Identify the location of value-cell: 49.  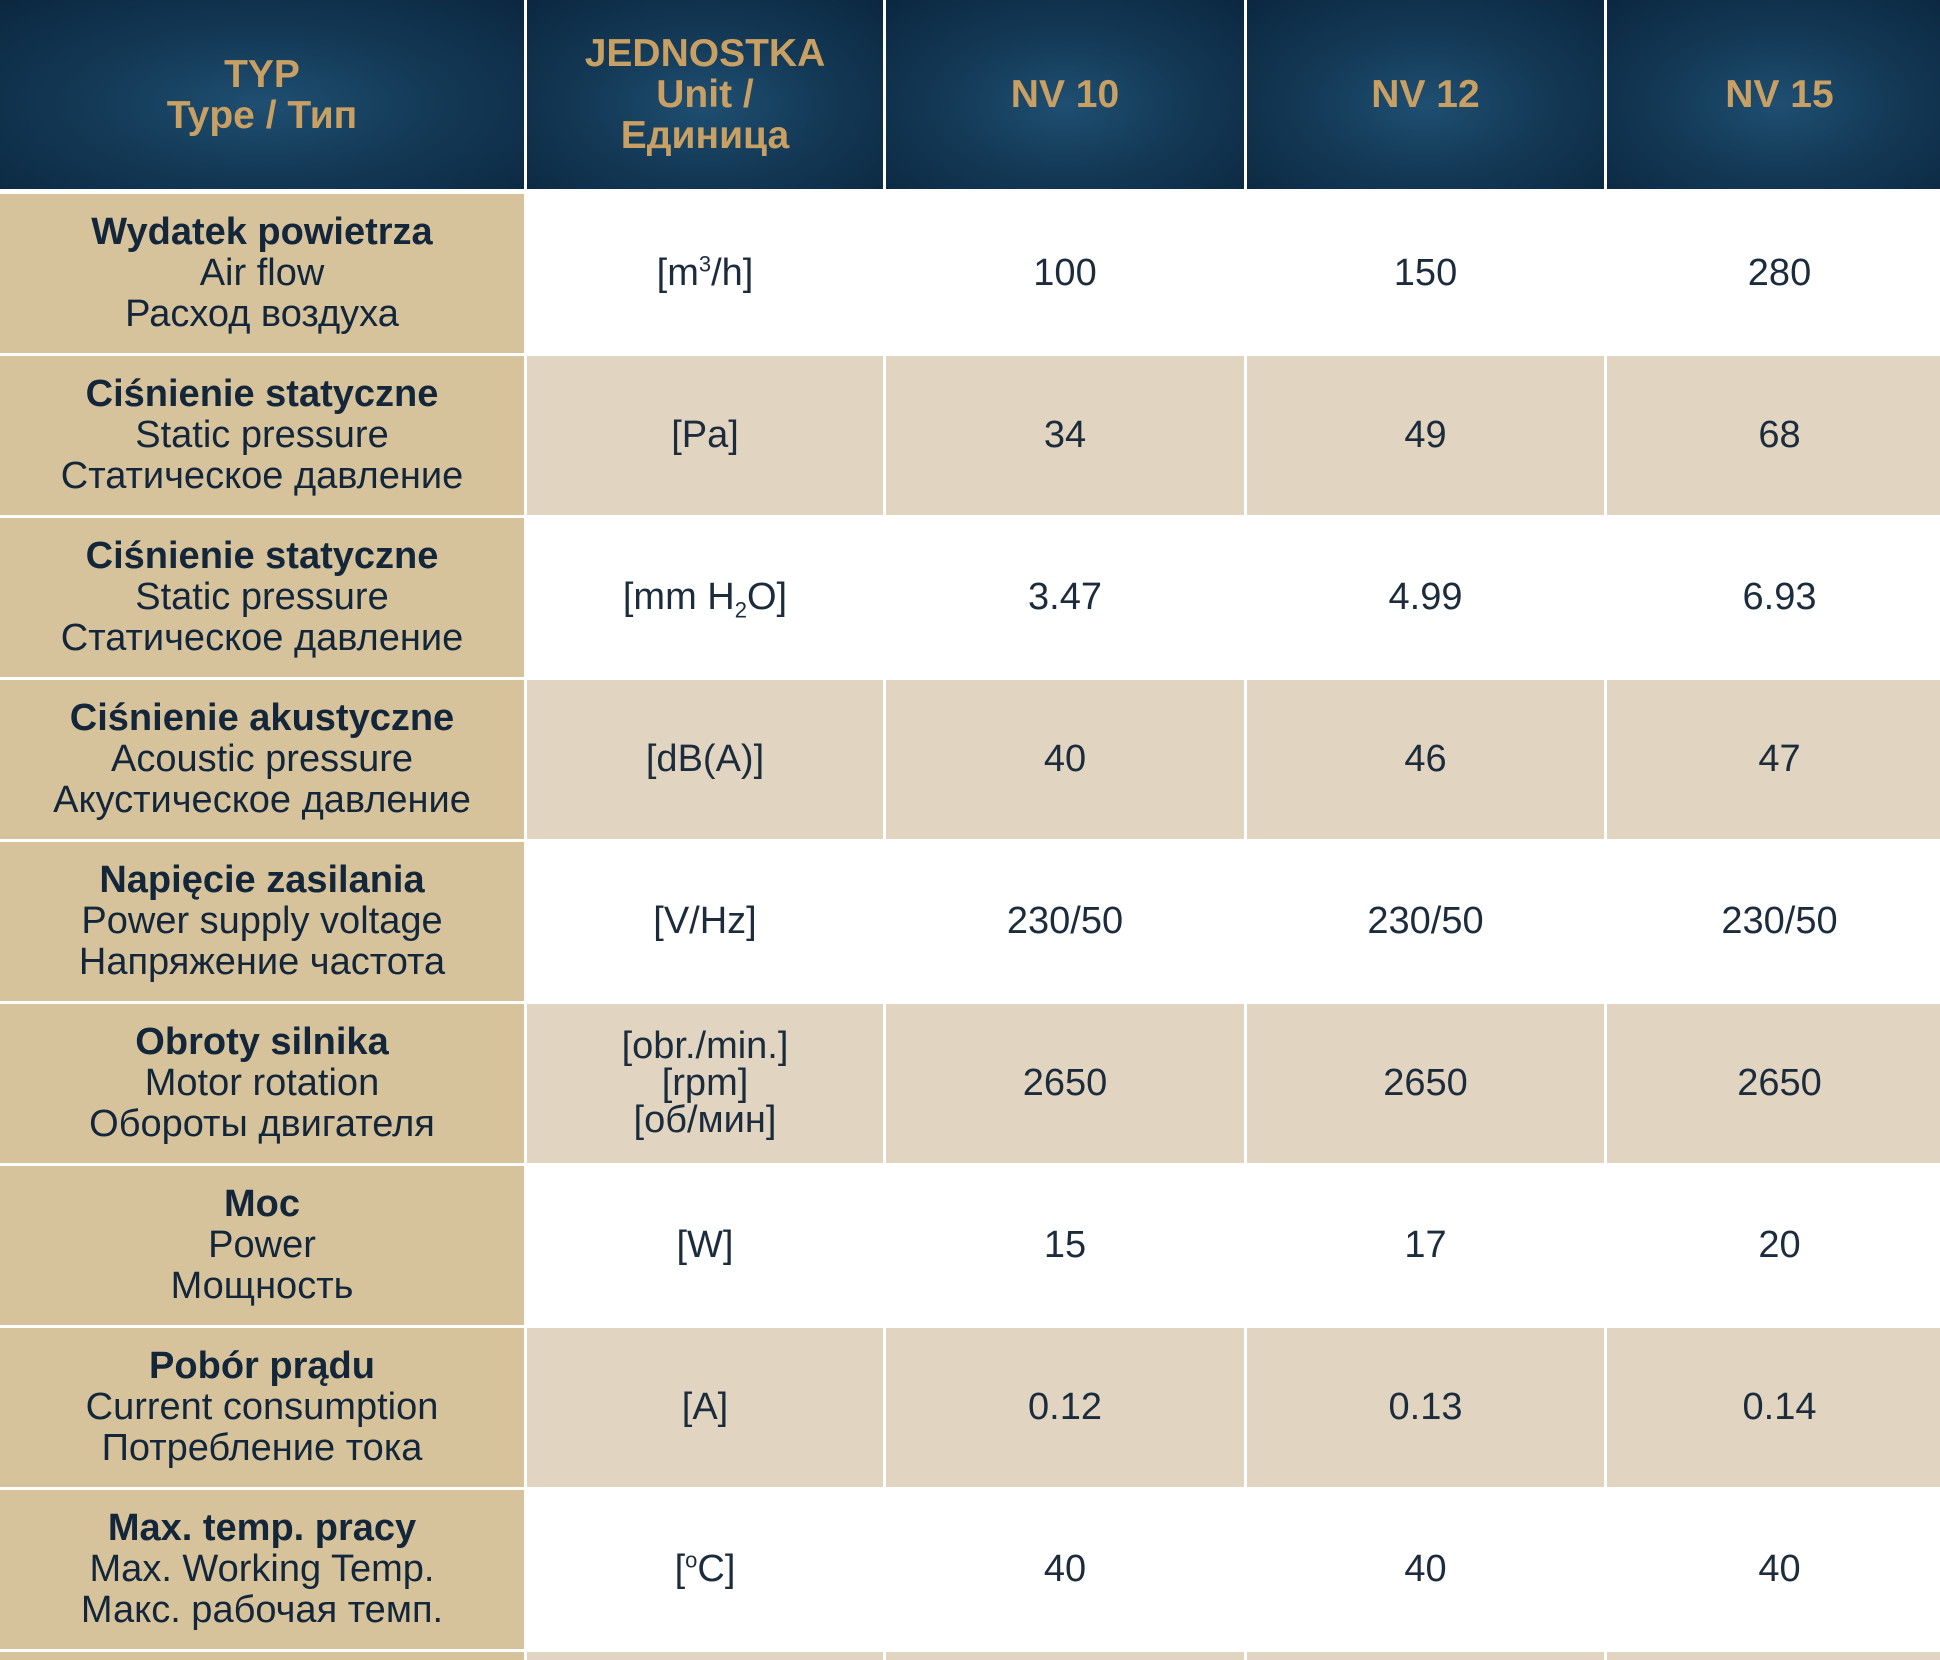
(1425, 434).